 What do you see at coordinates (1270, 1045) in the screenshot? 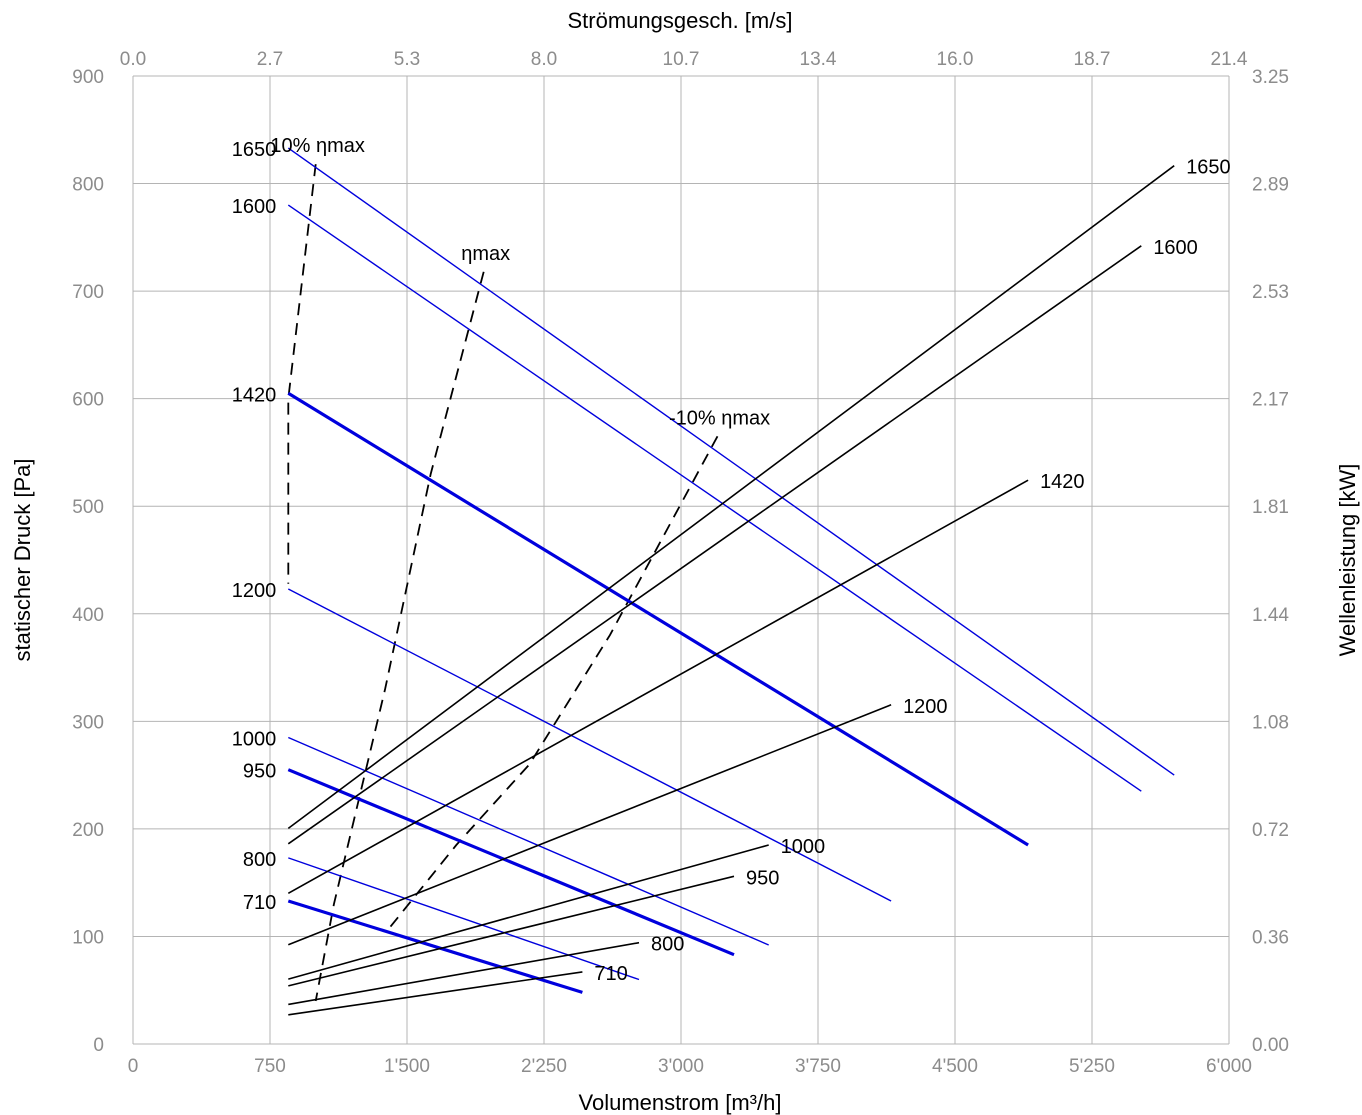
I see `y2-tick-label: 0.00` at bounding box center [1270, 1045].